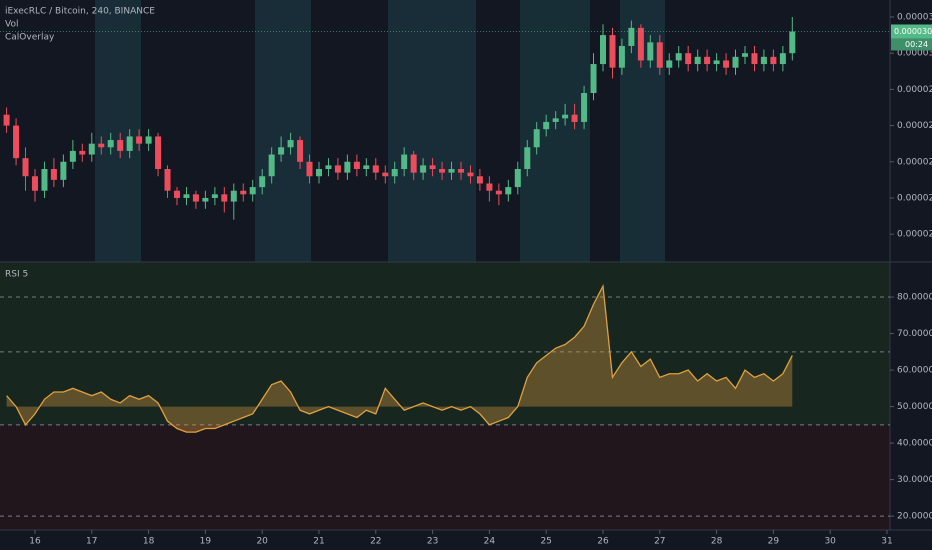  I want to click on x-tick-label: 29, so click(774, 542).